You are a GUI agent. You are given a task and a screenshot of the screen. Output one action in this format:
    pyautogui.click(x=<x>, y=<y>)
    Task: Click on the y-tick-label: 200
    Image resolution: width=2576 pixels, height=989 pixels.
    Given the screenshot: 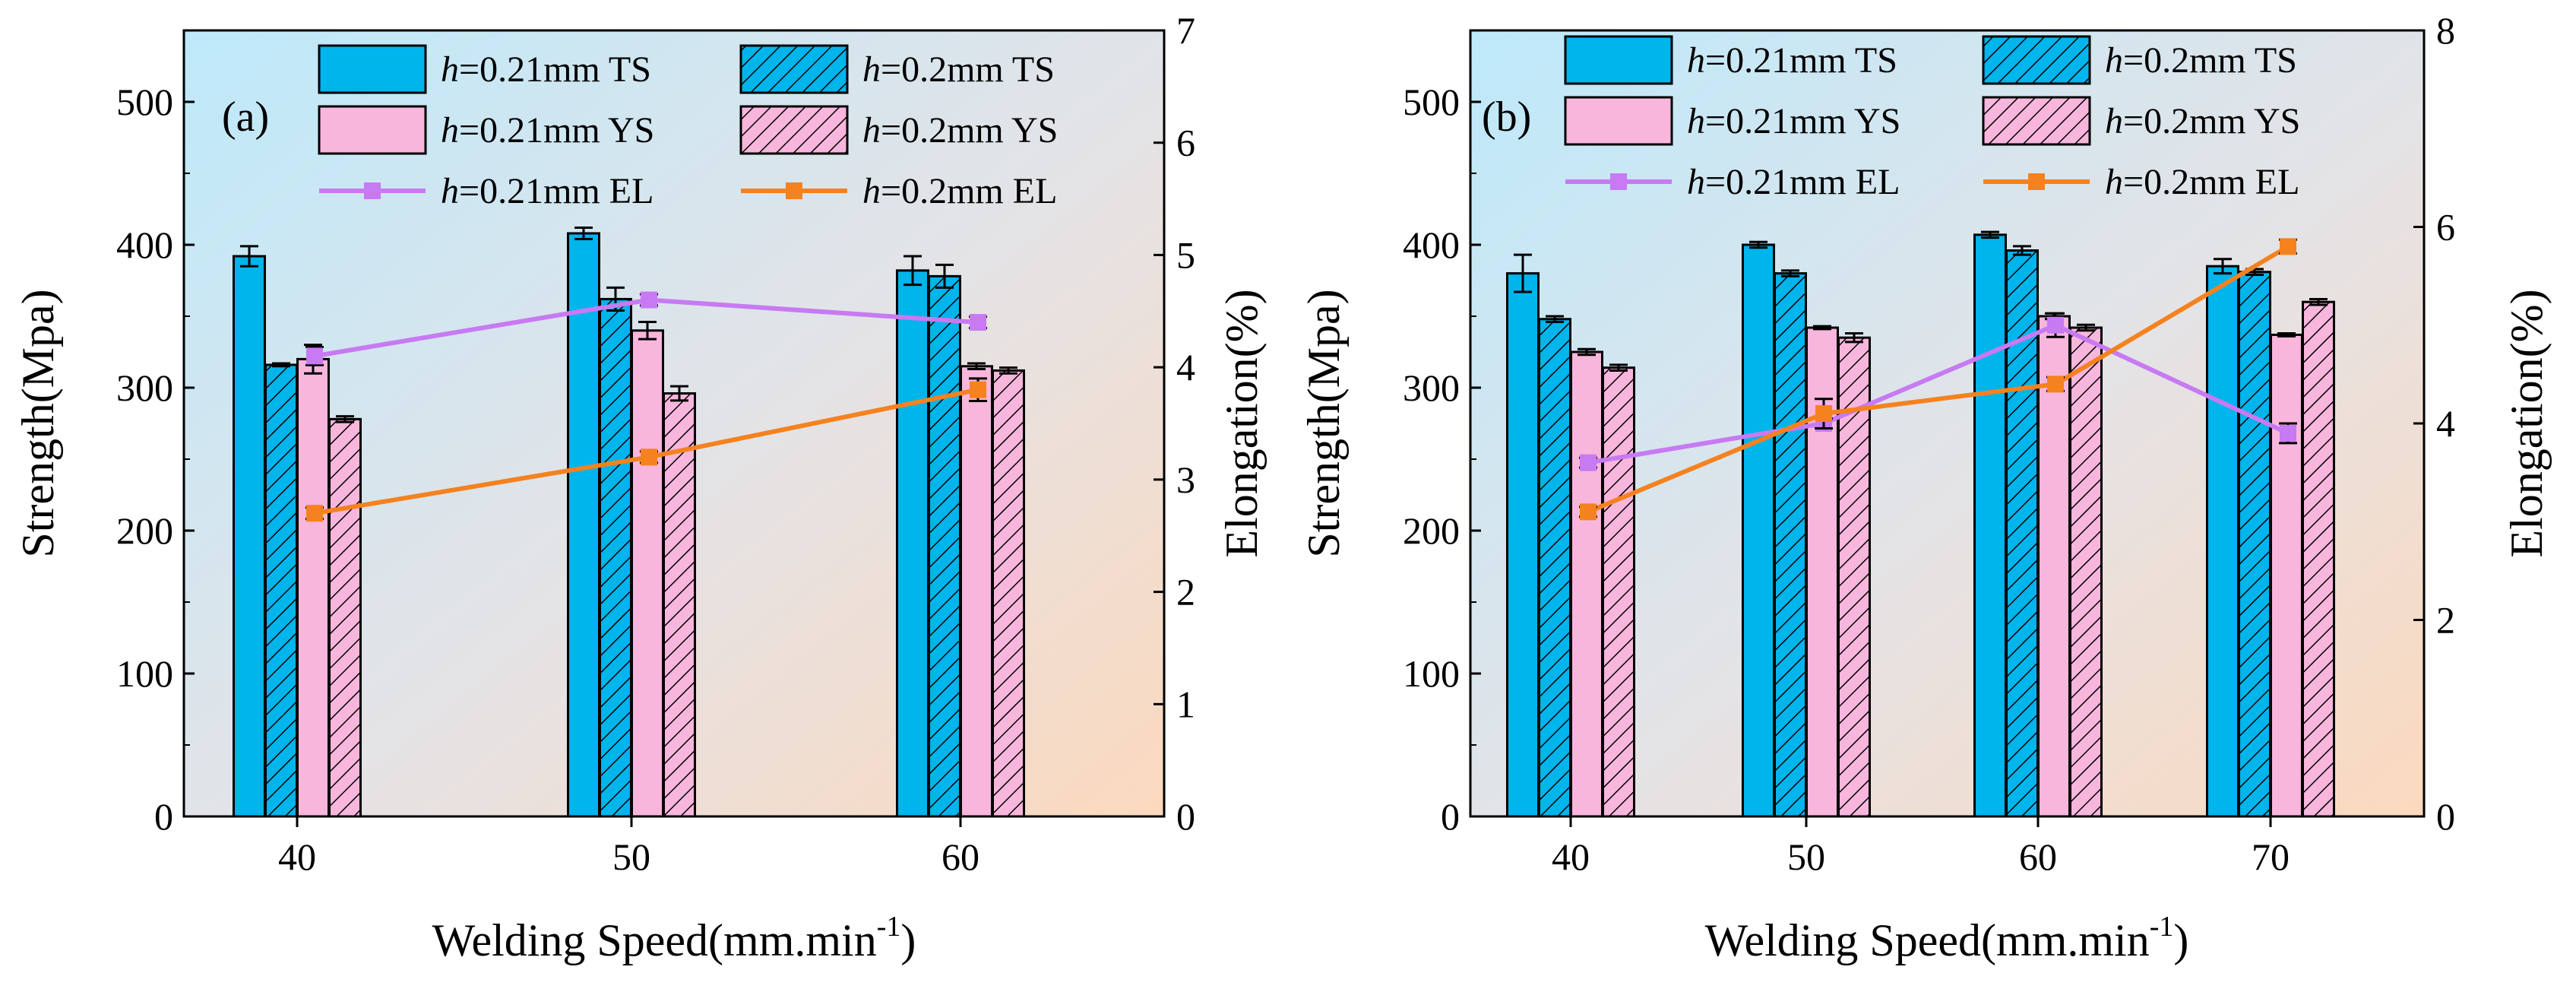 What is the action you would take?
    pyautogui.click(x=1431, y=530)
    